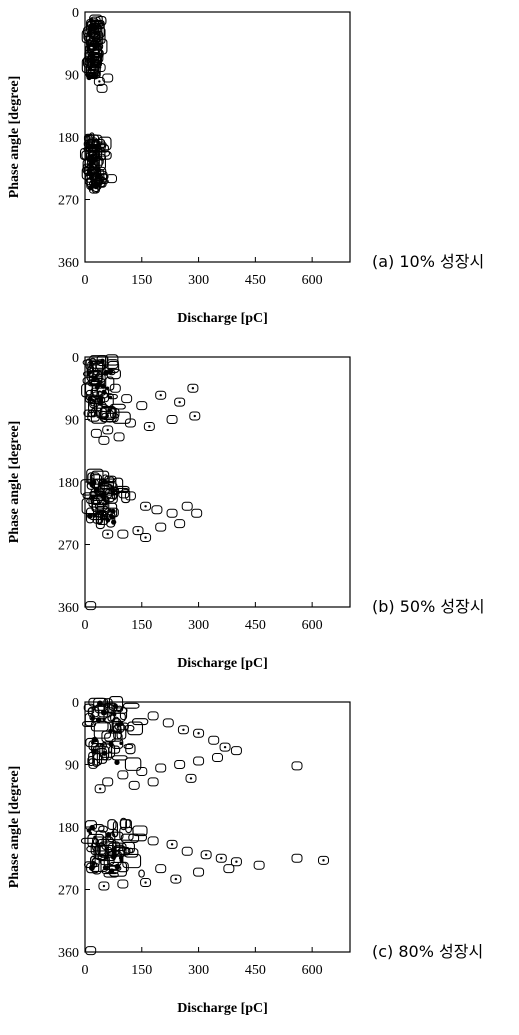 This screenshot has width=519, height=1035. What do you see at coordinates (255, 625) in the screenshot?
I see `x-tick-label: 450` at bounding box center [255, 625].